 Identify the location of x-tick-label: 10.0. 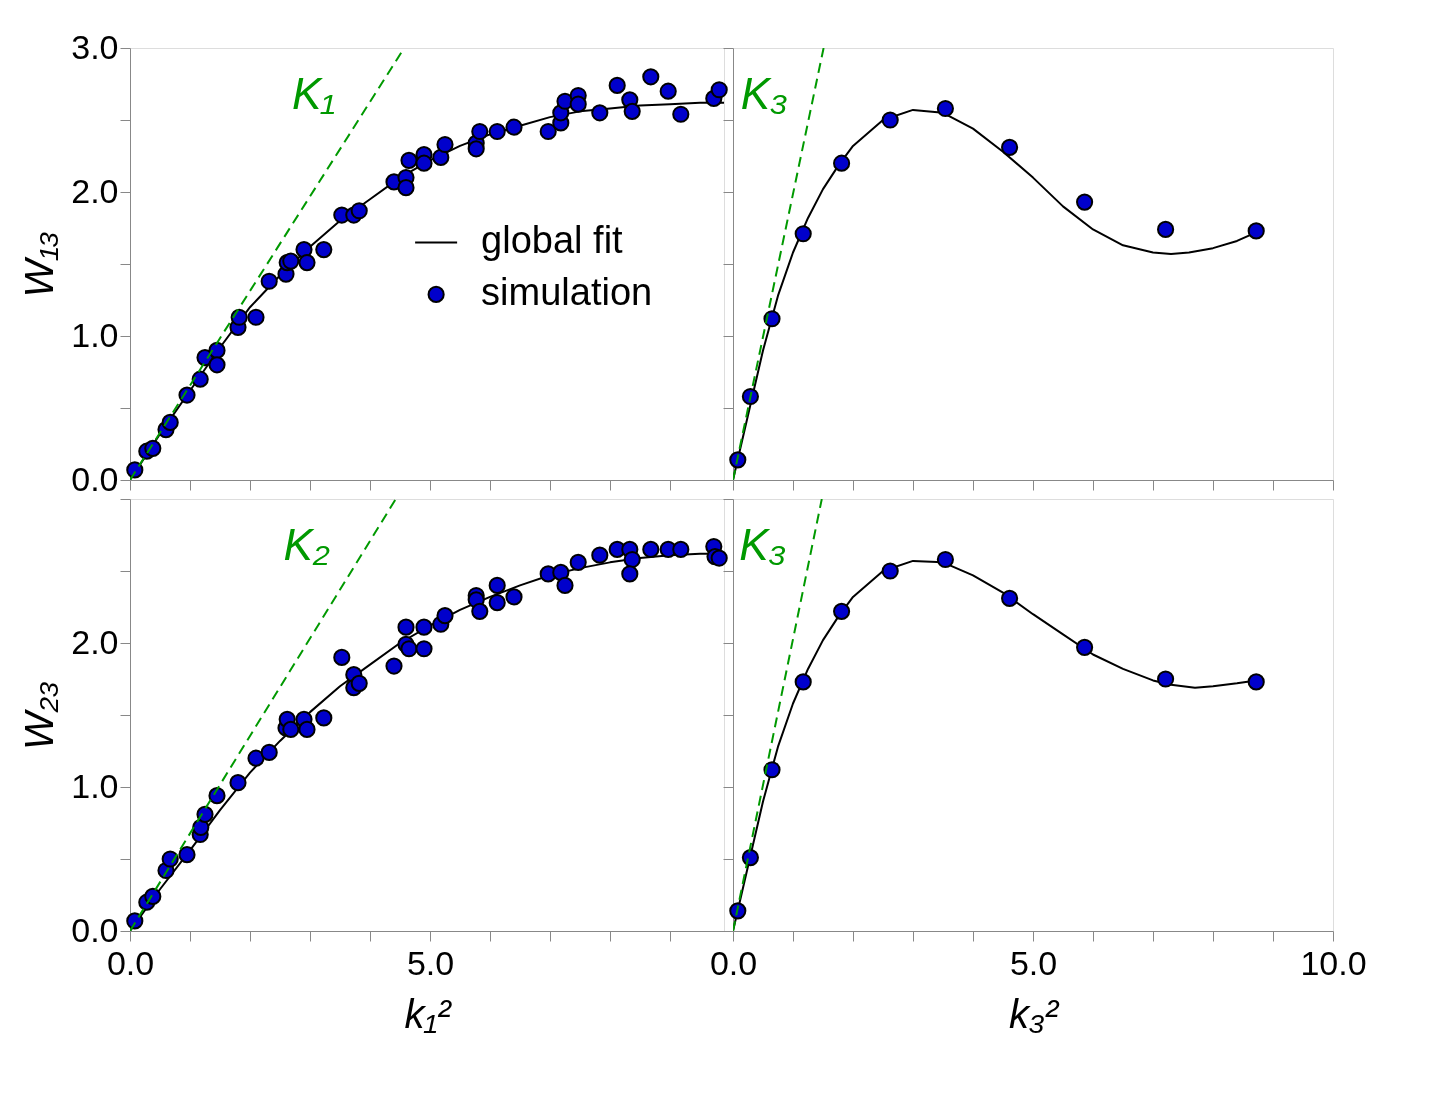
(1333, 962).